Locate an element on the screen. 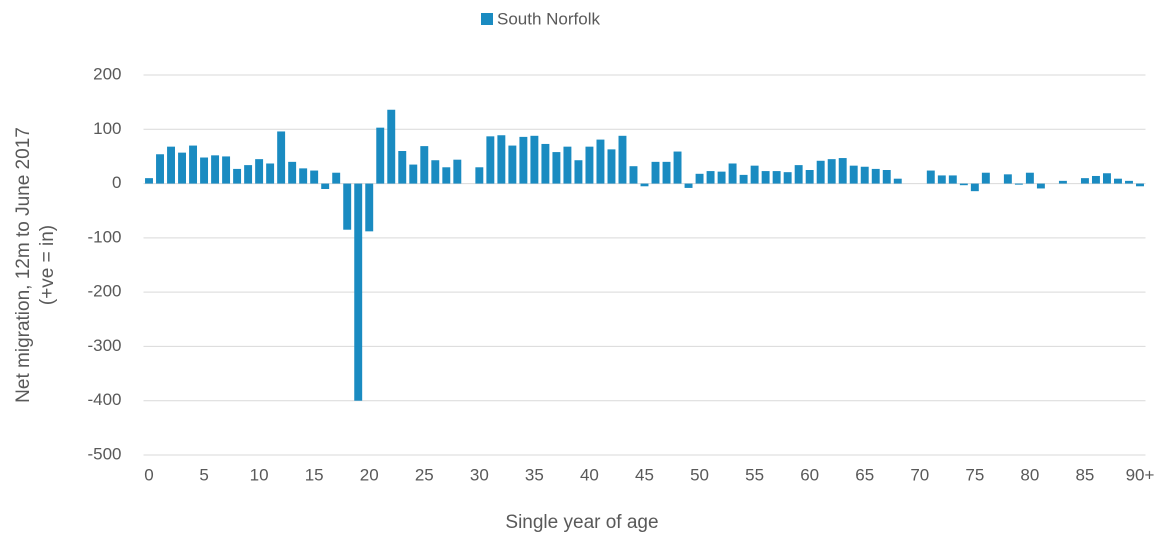  x-tick-label: 20 is located at coordinates (369, 474).